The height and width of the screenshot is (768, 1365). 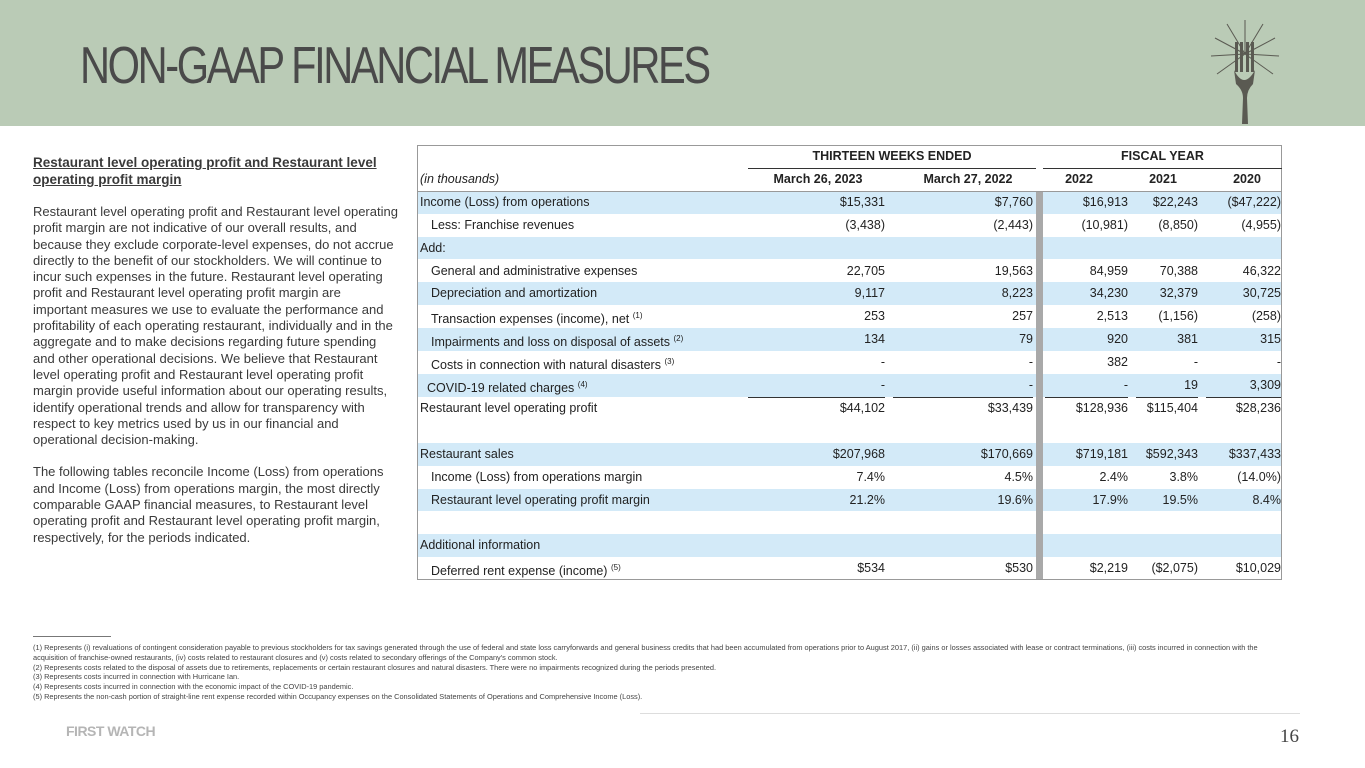 What do you see at coordinates (1184, 476) in the screenshot?
I see `cell: 3.8%` at bounding box center [1184, 476].